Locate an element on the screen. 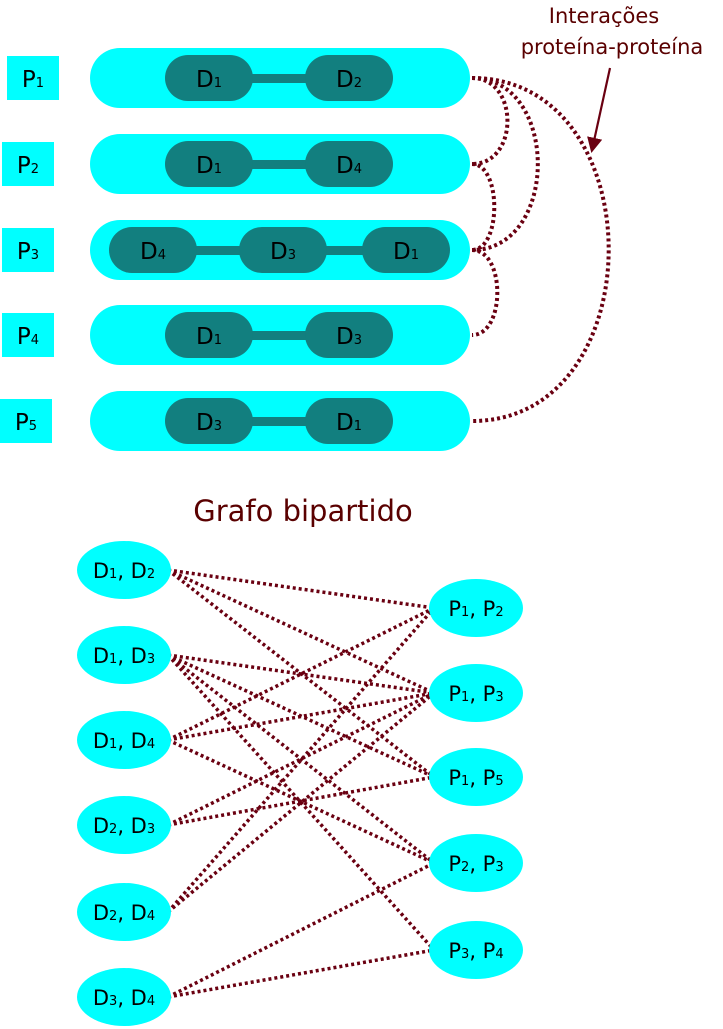  protein-pair-node-label: P3, P4 is located at coordinates (475, 951).